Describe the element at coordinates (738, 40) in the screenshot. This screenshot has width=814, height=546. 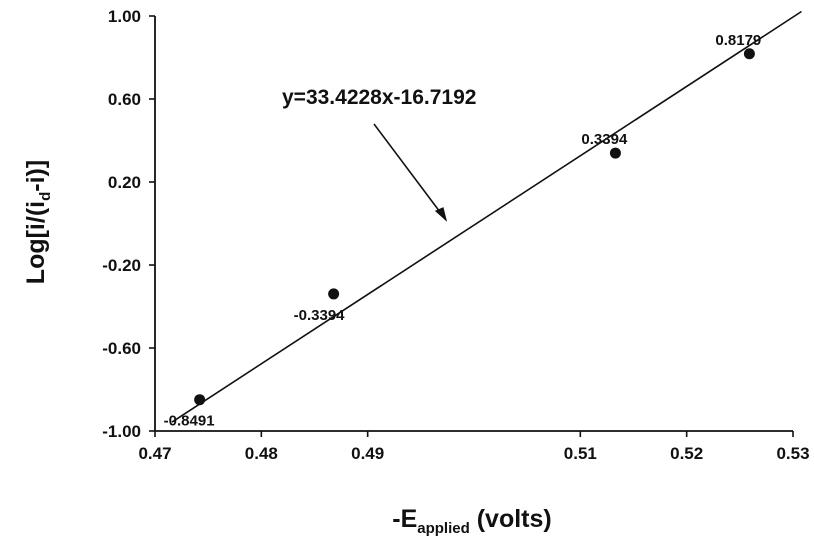
I see `data-point-label: 0.8179` at that location.